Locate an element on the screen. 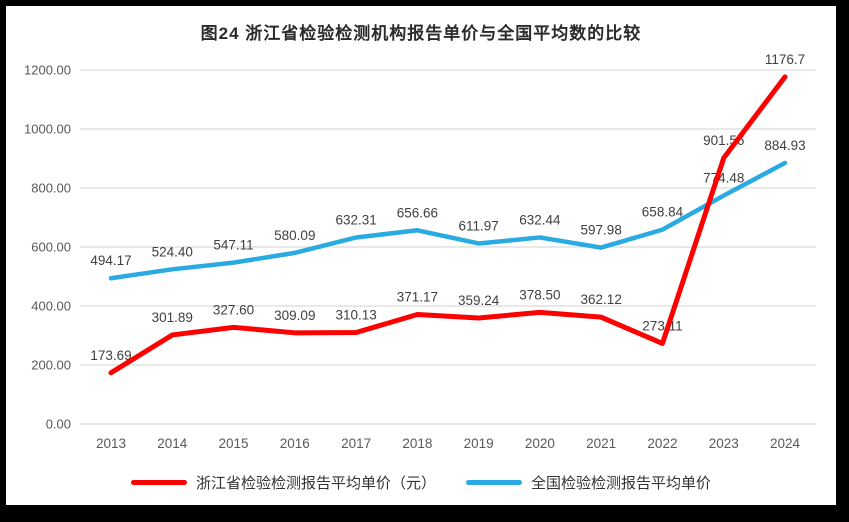 This screenshot has width=849, height=522. zhejiang-data-label: 327.60 is located at coordinates (233, 309).